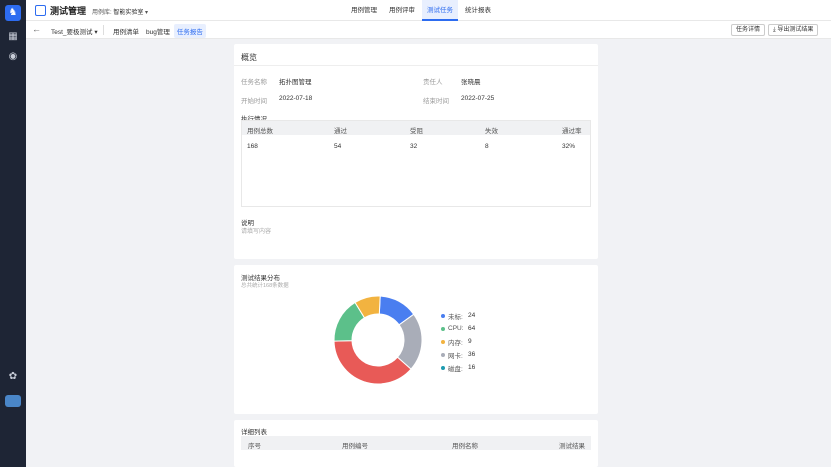 The image size is (831, 467). Describe the element at coordinates (36, 29) in the screenshot. I see `back-arrow-icon: ←` at that location.